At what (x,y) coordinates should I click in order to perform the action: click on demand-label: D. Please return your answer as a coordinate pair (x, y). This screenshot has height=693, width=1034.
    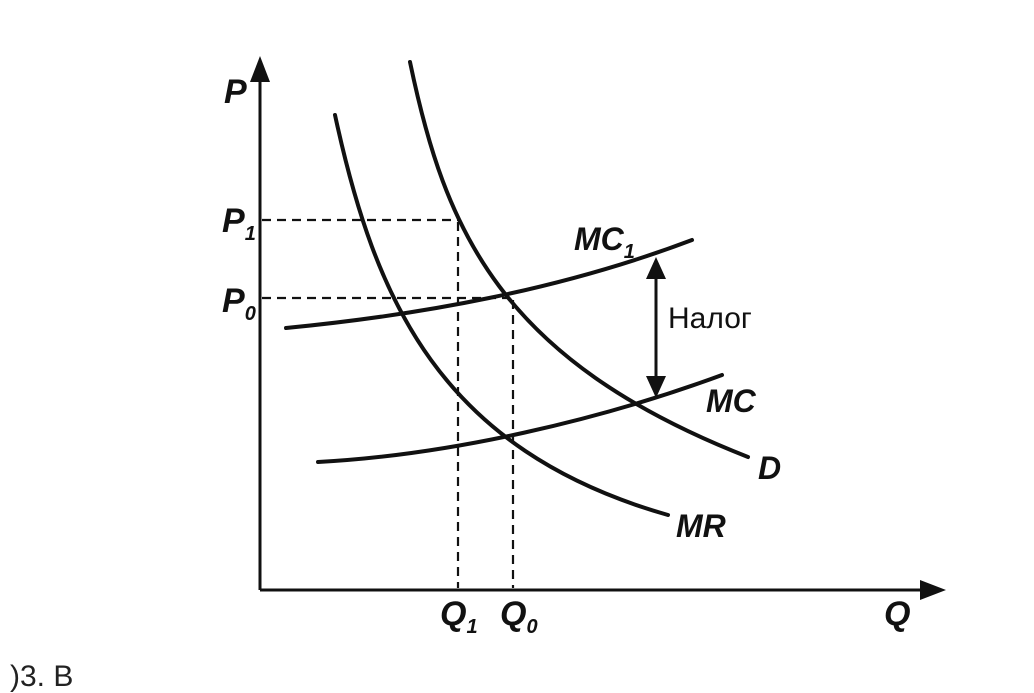
    Looking at the image, I should click on (769, 468).